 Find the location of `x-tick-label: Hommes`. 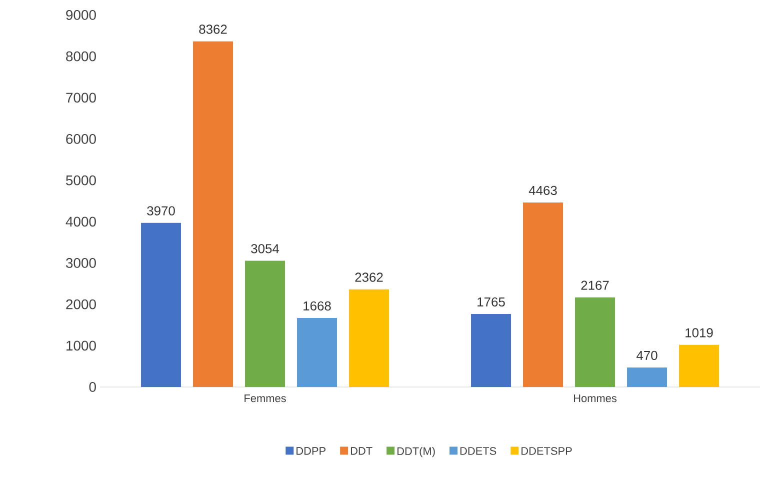

x-tick-label: Hommes is located at coordinates (595, 398).